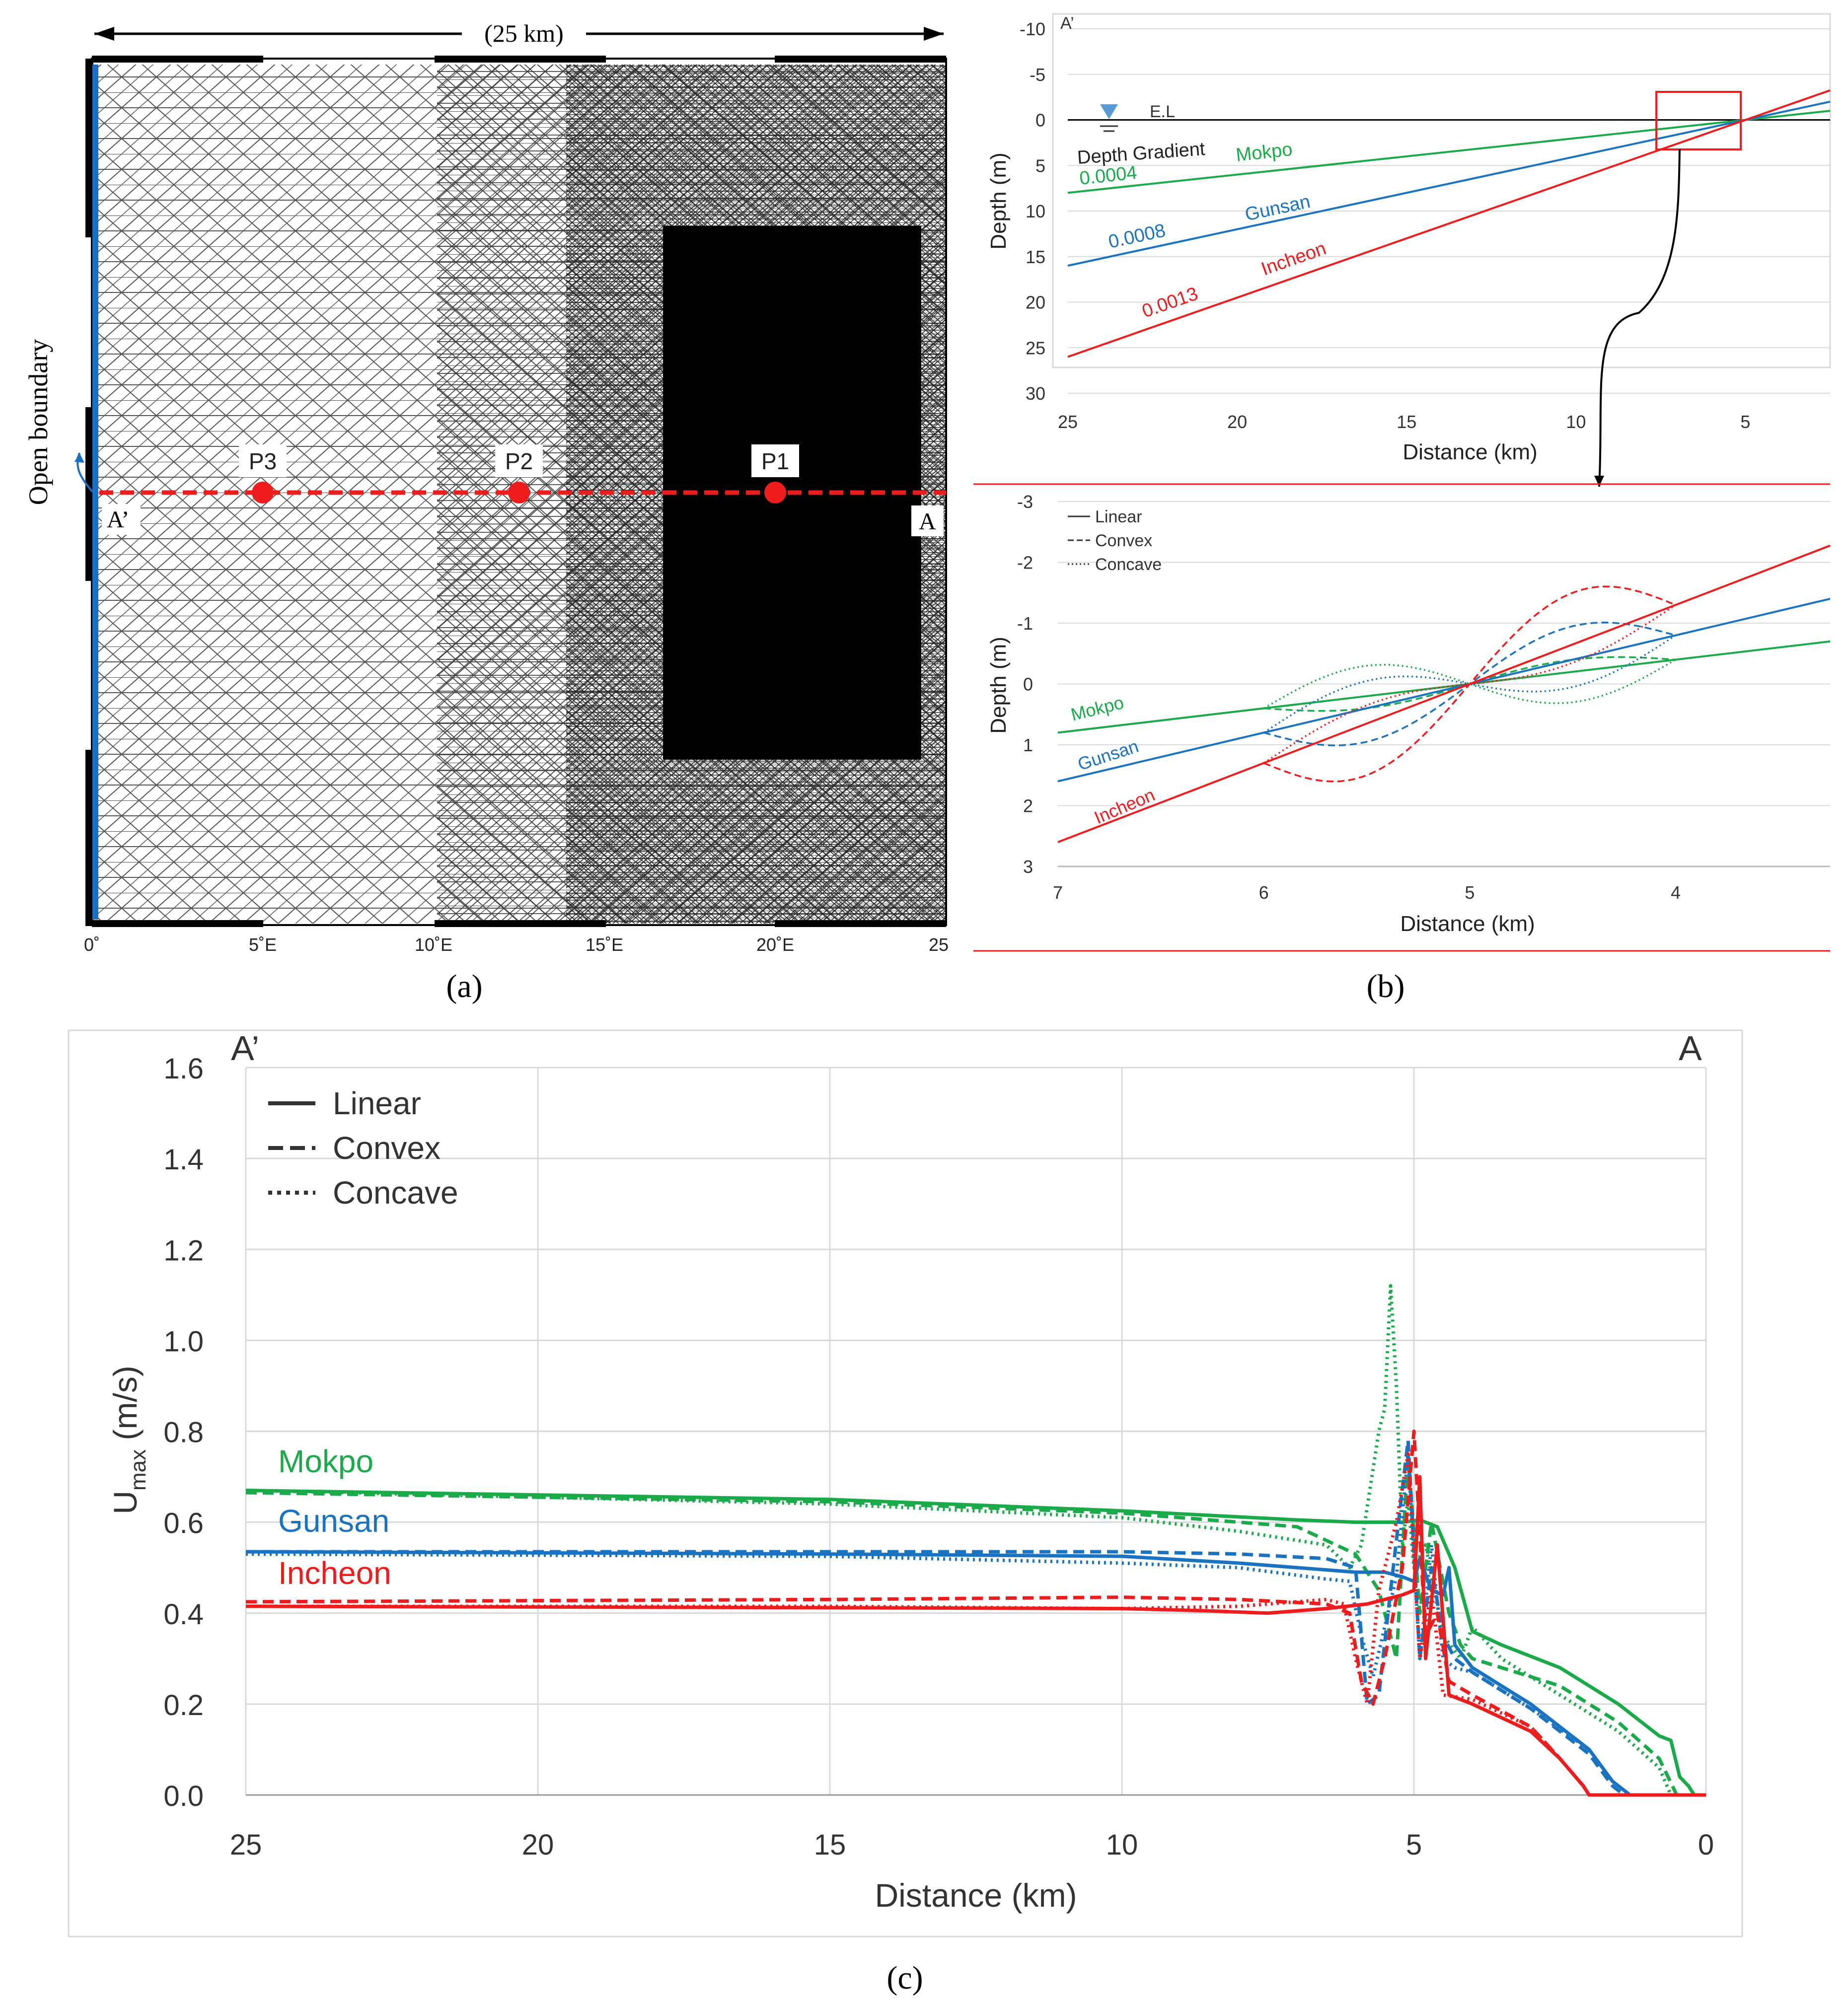  I want to click on b-zoom-x-tick: 4, so click(1676, 892).